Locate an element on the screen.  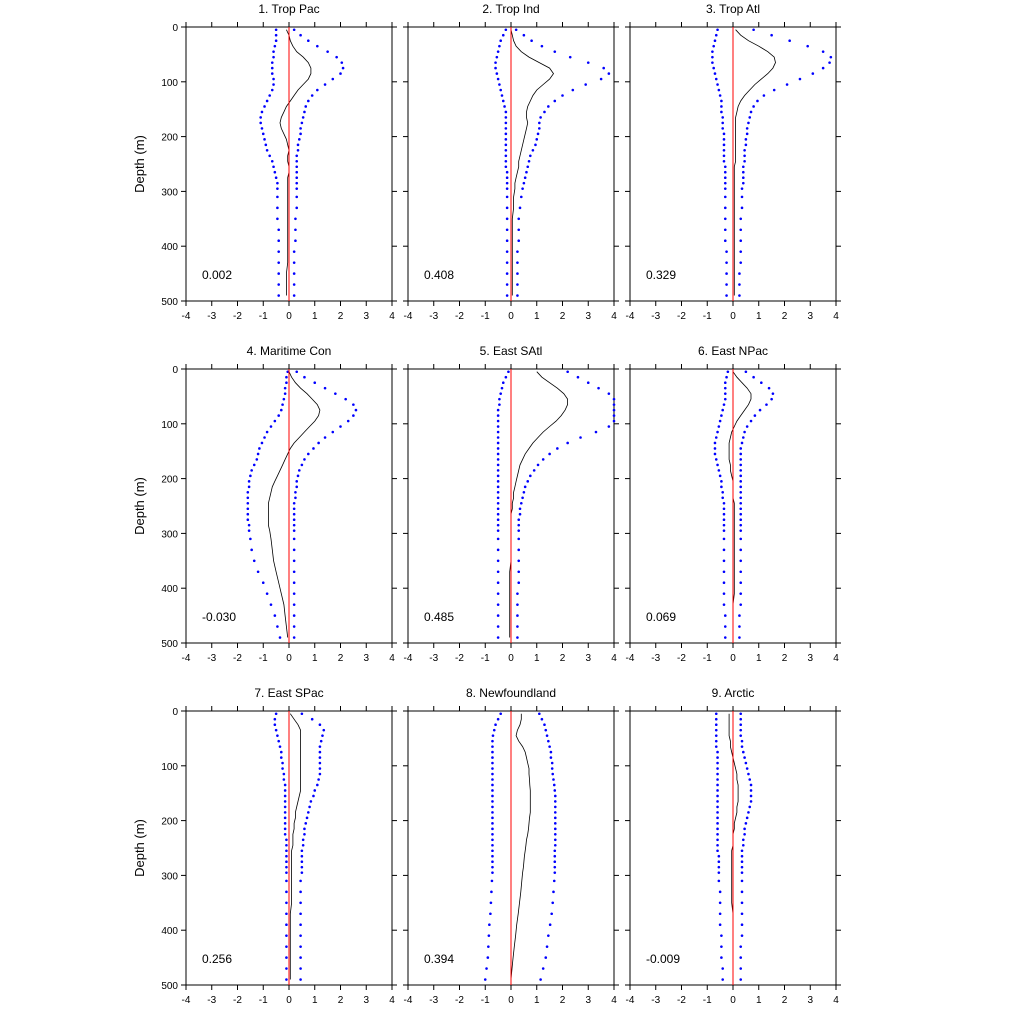
y-tick-label: 400 is located at coordinates (169, 589).